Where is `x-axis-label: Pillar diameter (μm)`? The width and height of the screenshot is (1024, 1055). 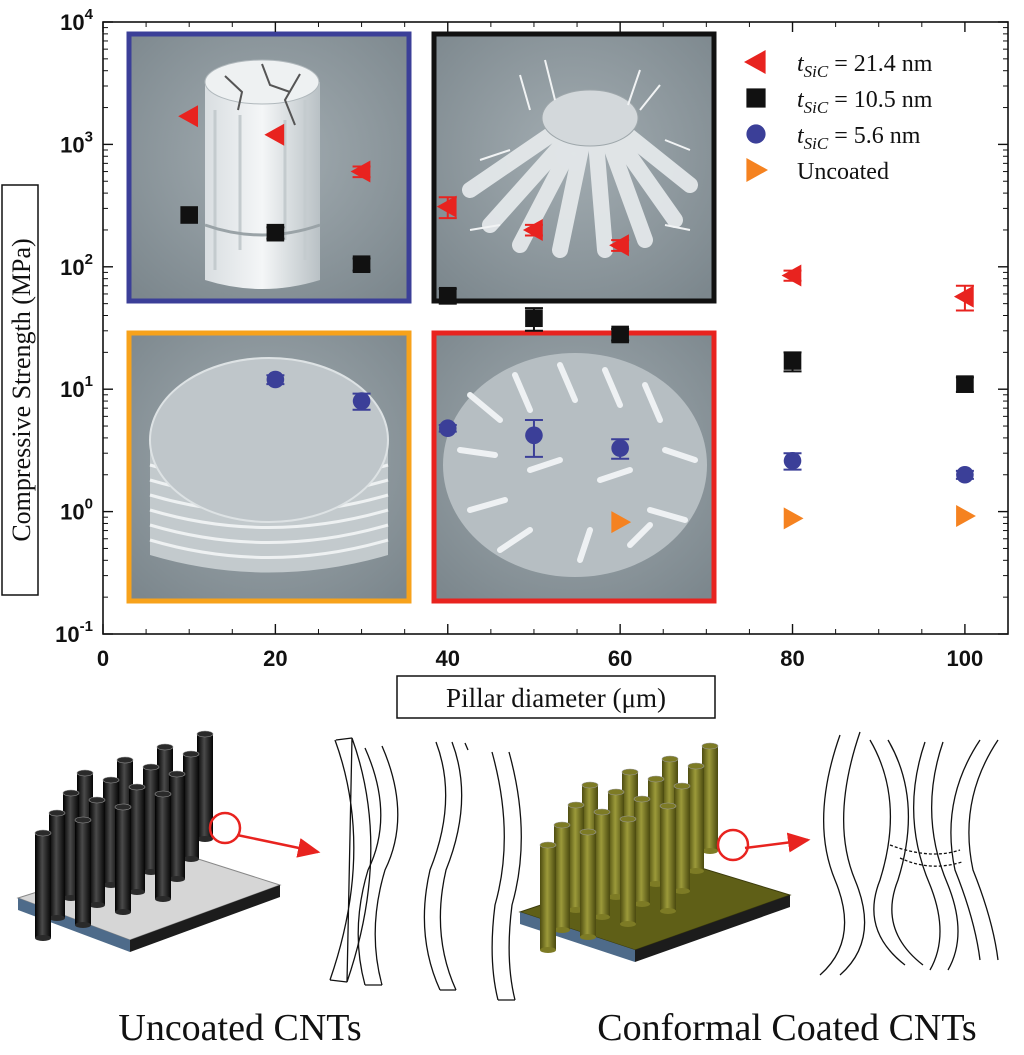
x-axis-label: Pillar diameter (μm) is located at coordinates (556, 698).